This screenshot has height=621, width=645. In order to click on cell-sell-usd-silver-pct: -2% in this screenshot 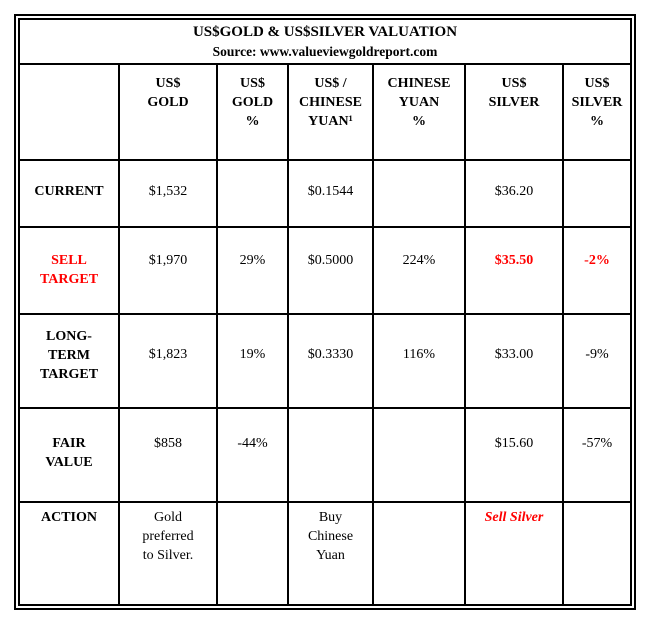, I will do `click(597, 270)`.